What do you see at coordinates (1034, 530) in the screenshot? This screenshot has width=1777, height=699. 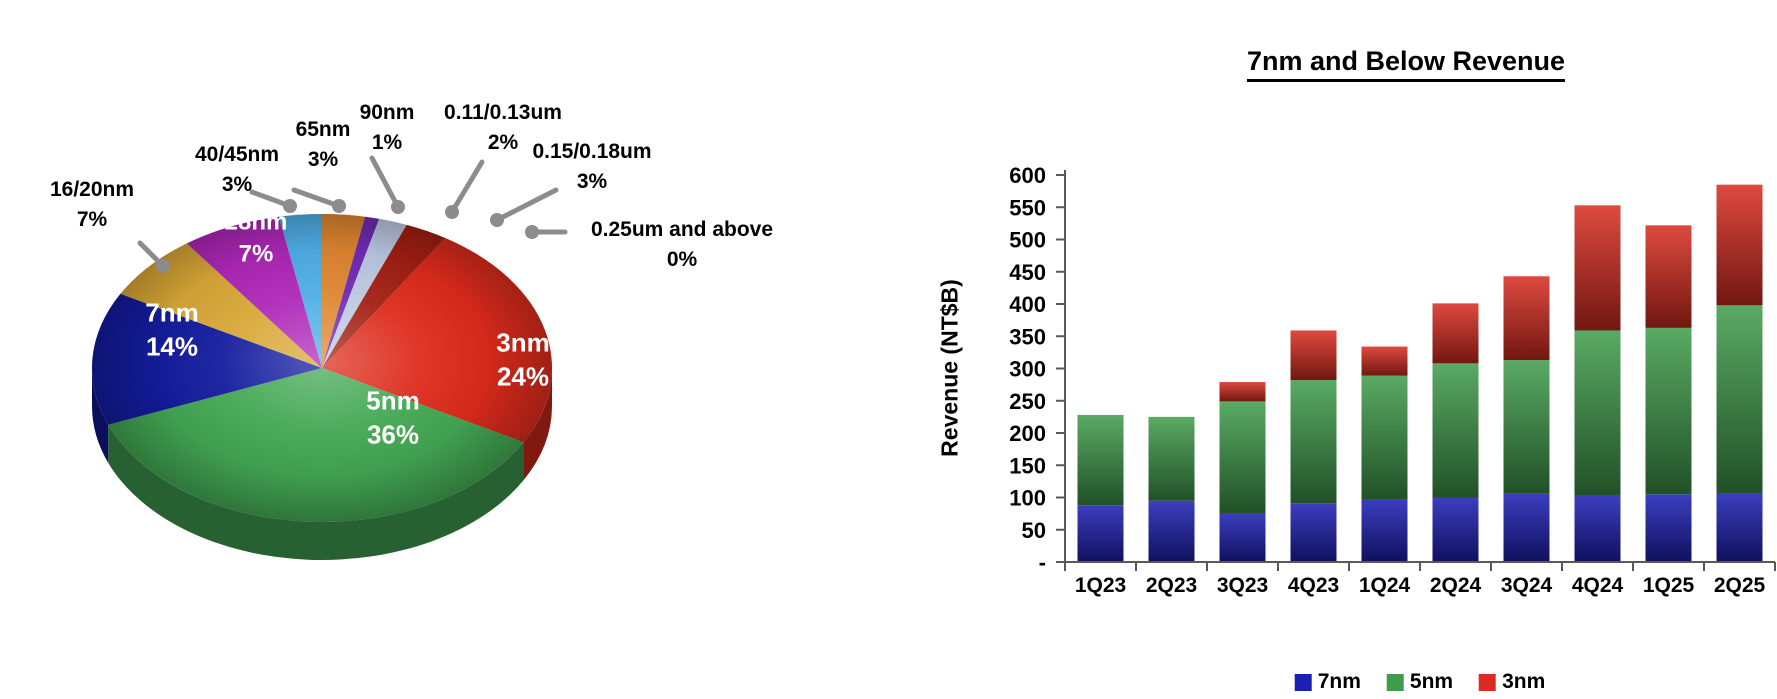 I see `y-tick-label-50: 50` at bounding box center [1034, 530].